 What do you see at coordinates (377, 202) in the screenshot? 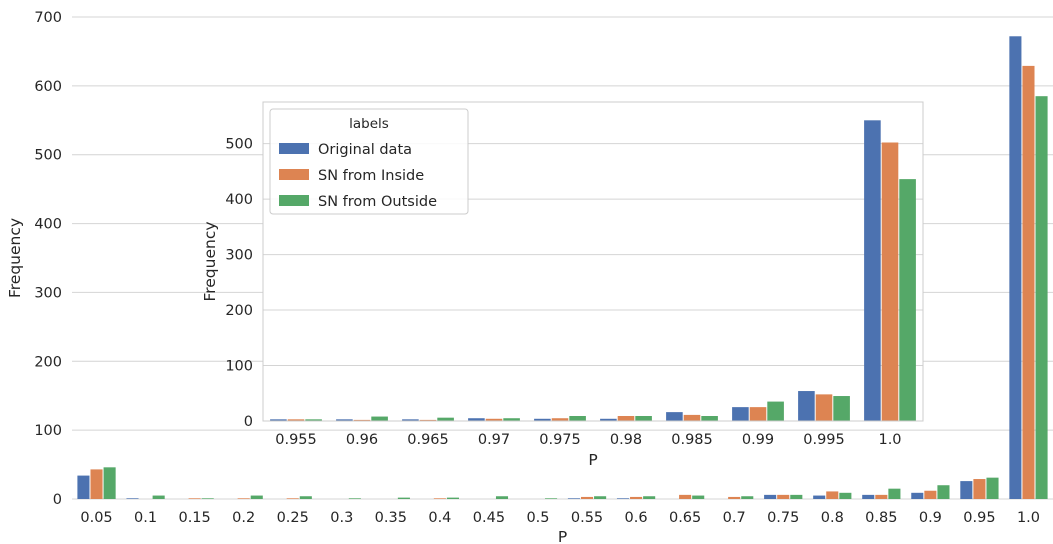
I see `legend-entry-label: SN from Outside` at bounding box center [377, 202].